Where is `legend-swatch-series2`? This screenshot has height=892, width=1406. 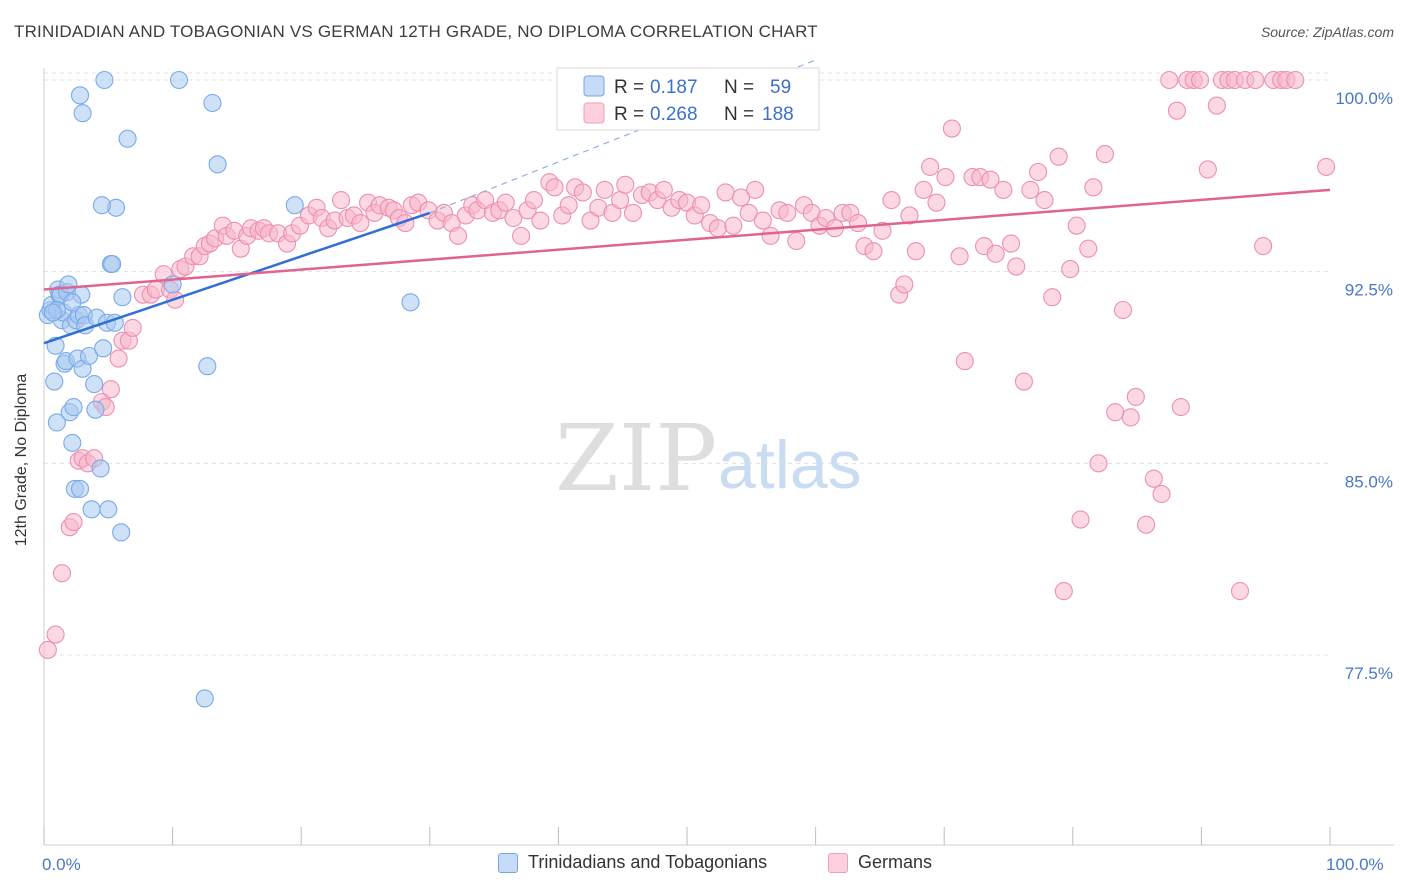 legend-swatch-series2 is located at coordinates (594, 113).